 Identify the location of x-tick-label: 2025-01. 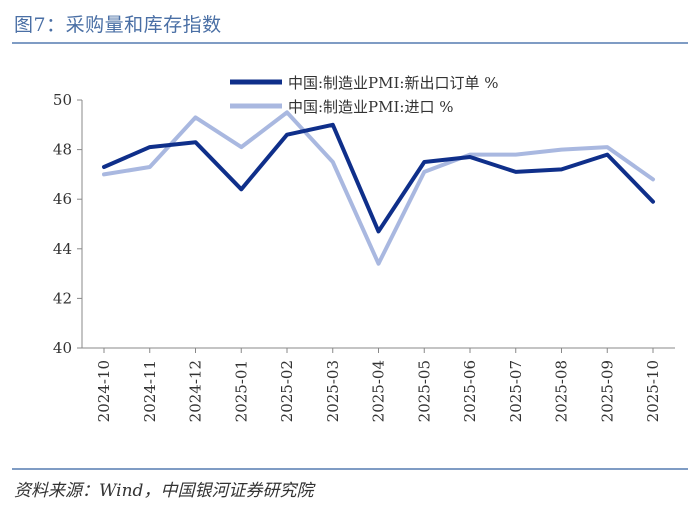
(241, 391).